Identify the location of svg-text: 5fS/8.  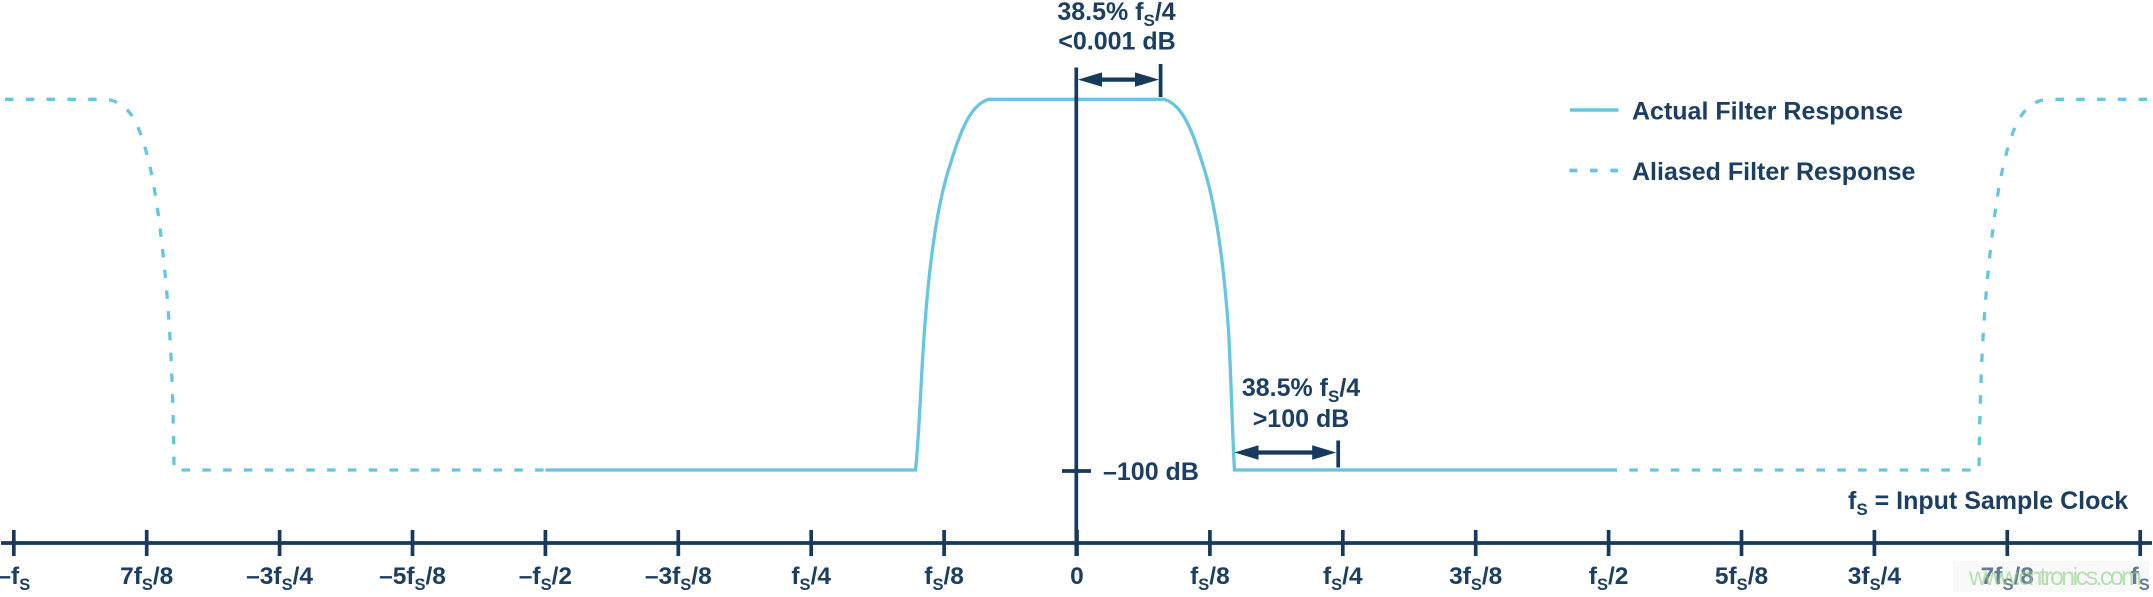
(1741, 577).